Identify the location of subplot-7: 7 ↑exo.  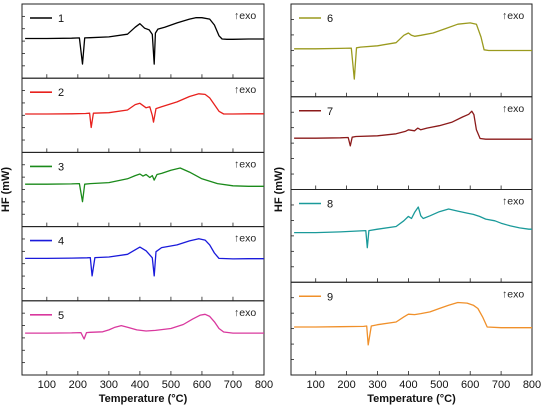
(411, 143).